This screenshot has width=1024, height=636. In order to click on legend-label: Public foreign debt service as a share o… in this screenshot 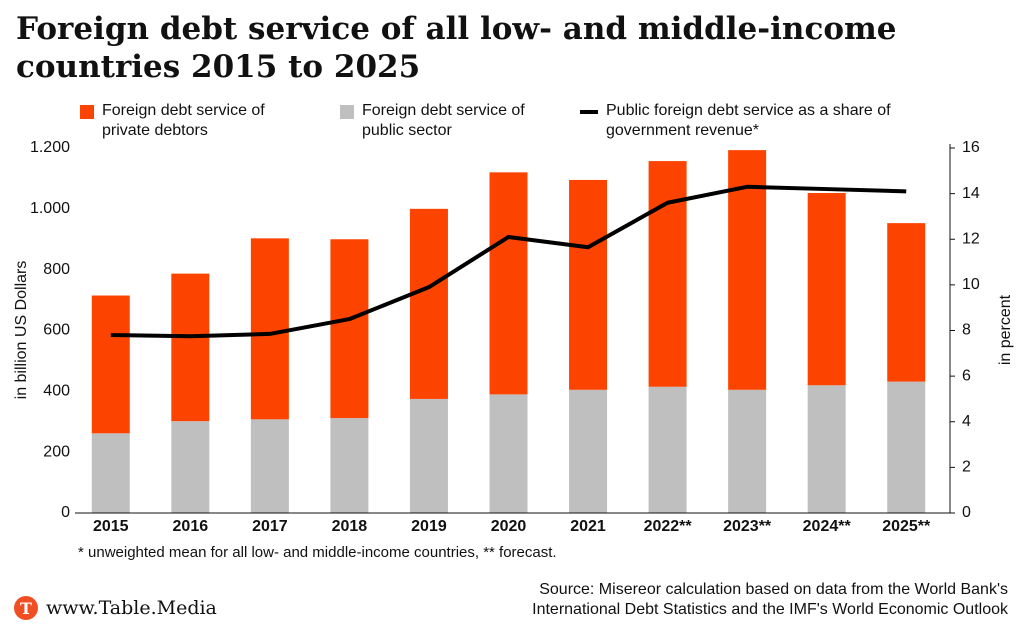, I will do `click(748, 120)`.